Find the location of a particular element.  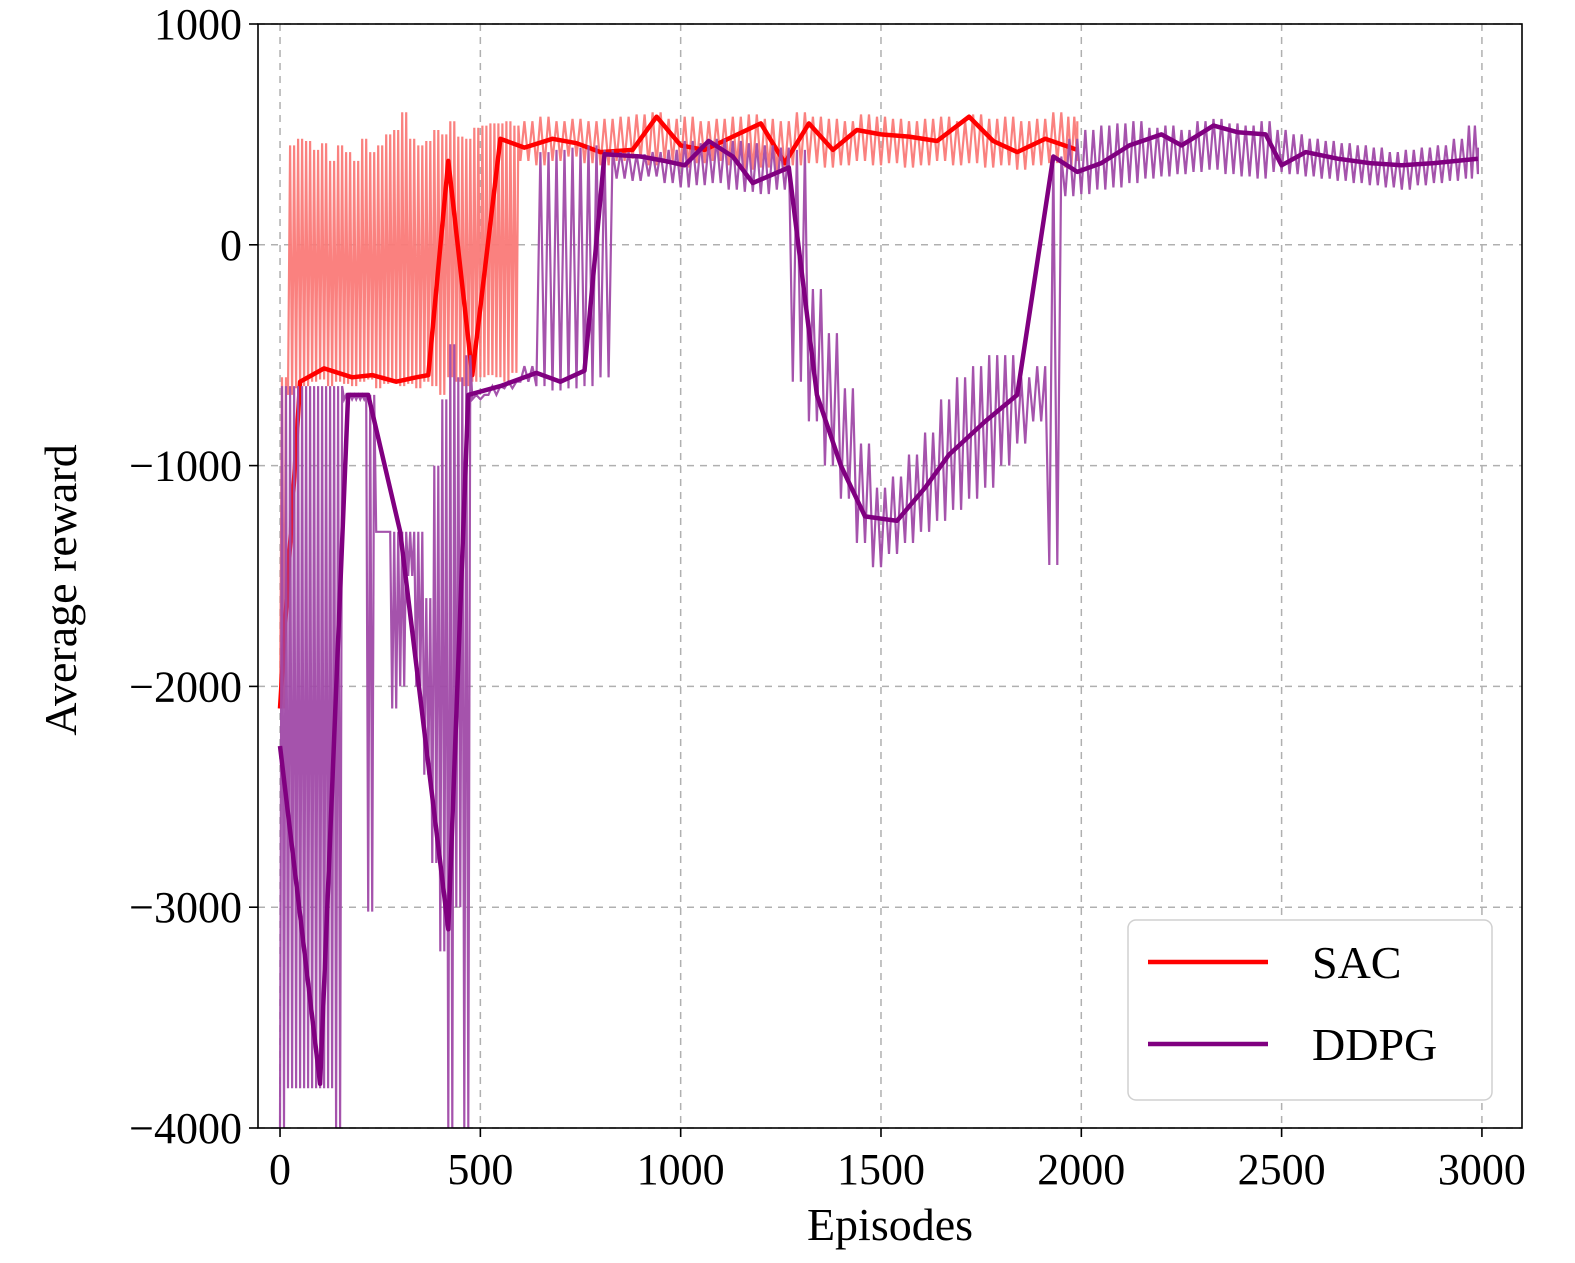

x-tick-label: 3000 is located at coordinates (1482, 1169).